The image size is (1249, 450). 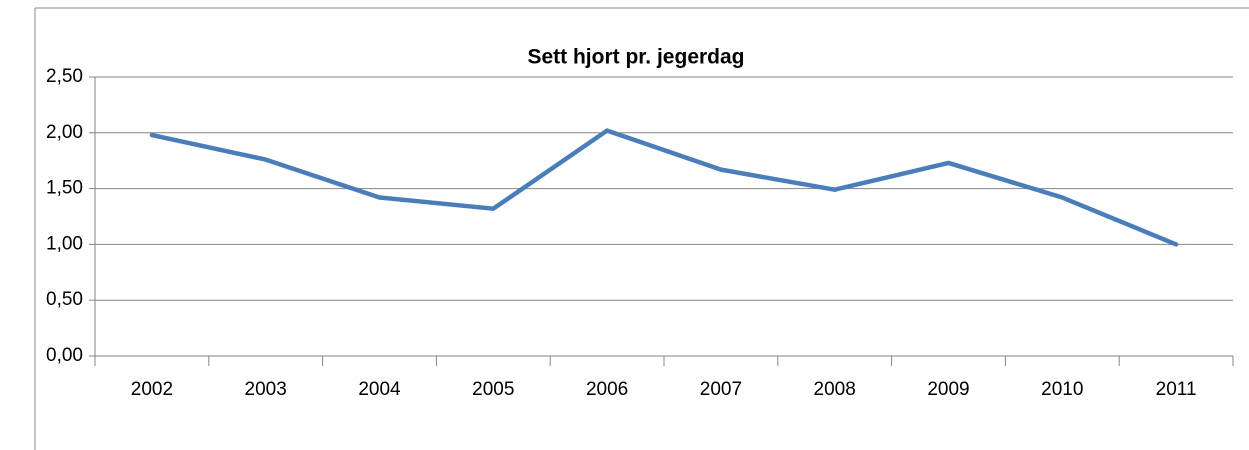 I want to click on chart-title: Sett hjort pr. jegerdag, so click(x=635, y=57).